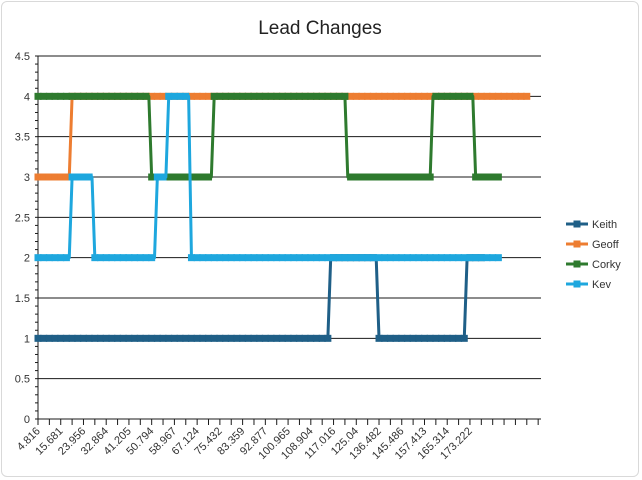 The width and height of the screenshot is (642, 480). What do you see at coordinates (22, 218) in the screenshot?
I see `y-tick-label: 2.5` at bounding box center [22, 218].